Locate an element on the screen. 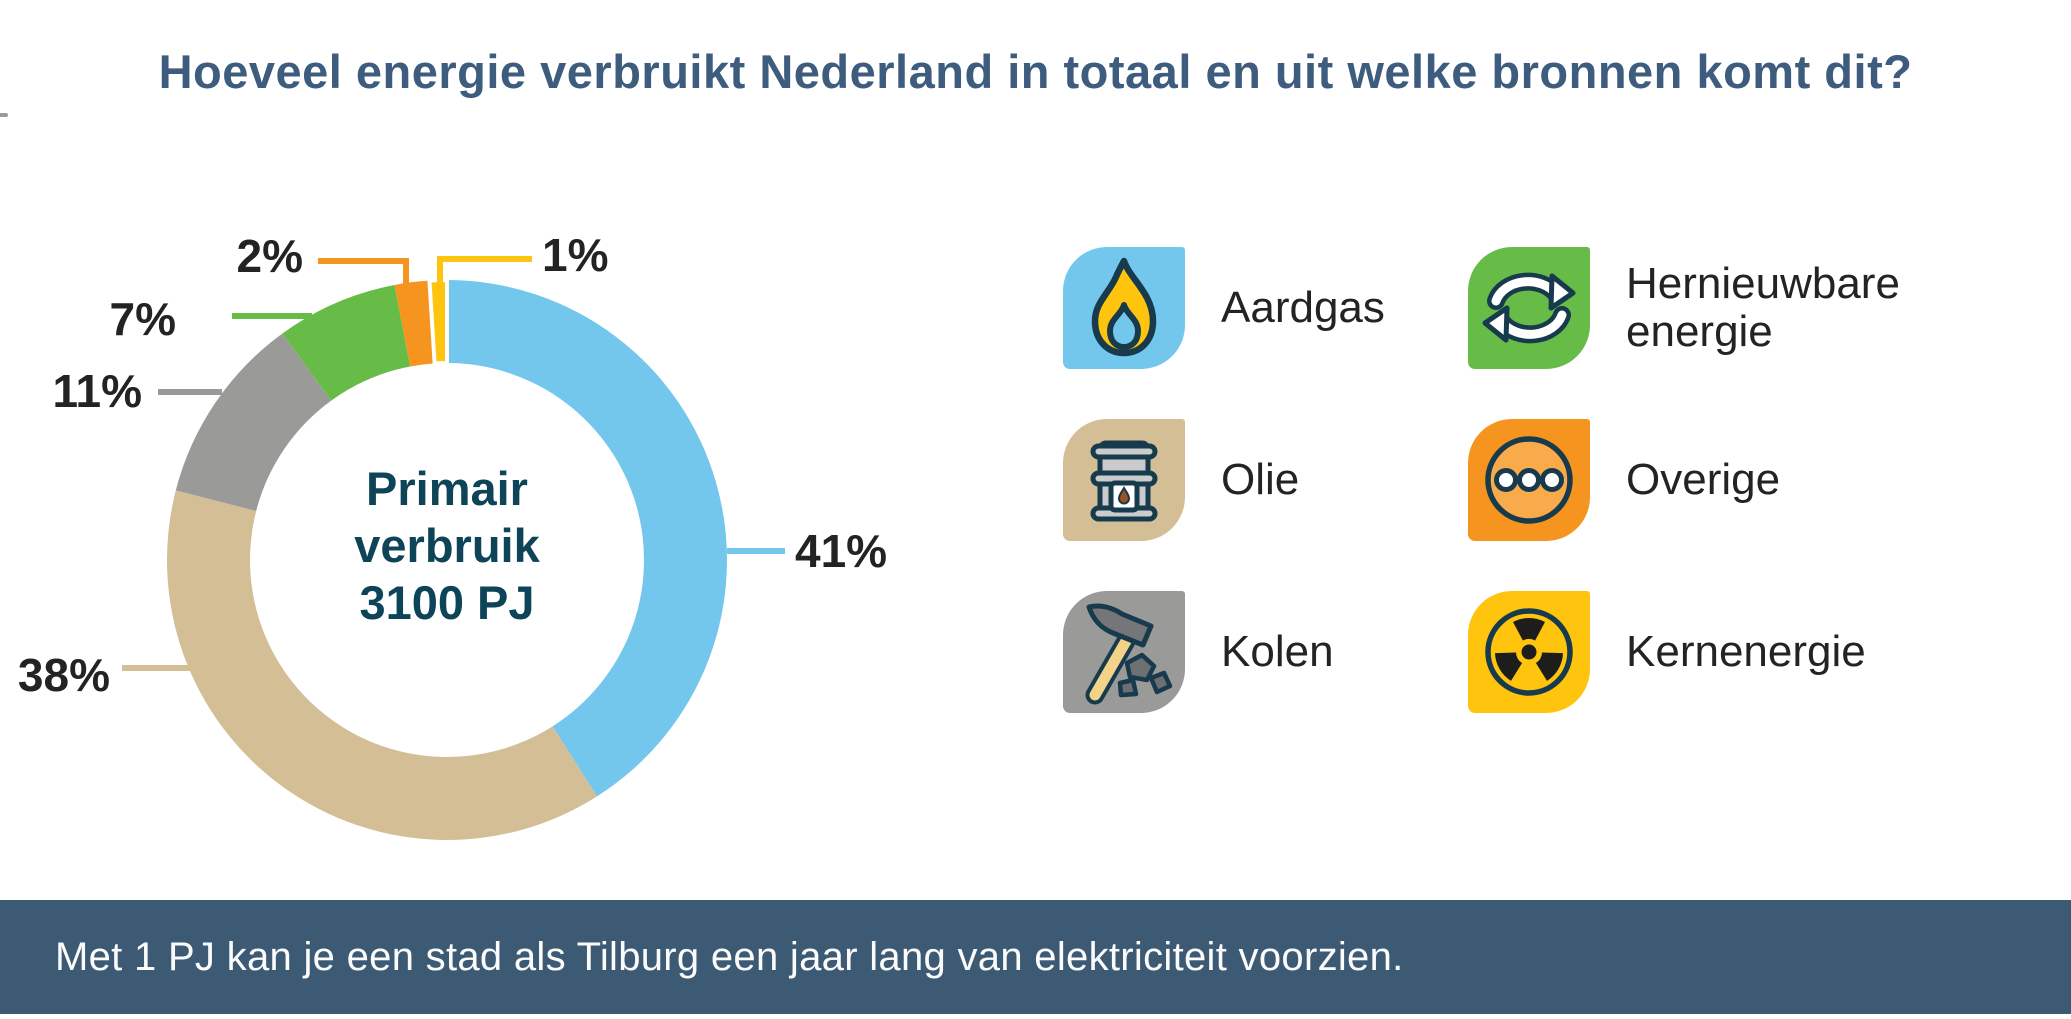 Image resolution: width=2071 pixels, height=1019 pixels. legend-item-hernieuwbare-energie: Hernieuwbare energie is located at coordinates (1697, 308).